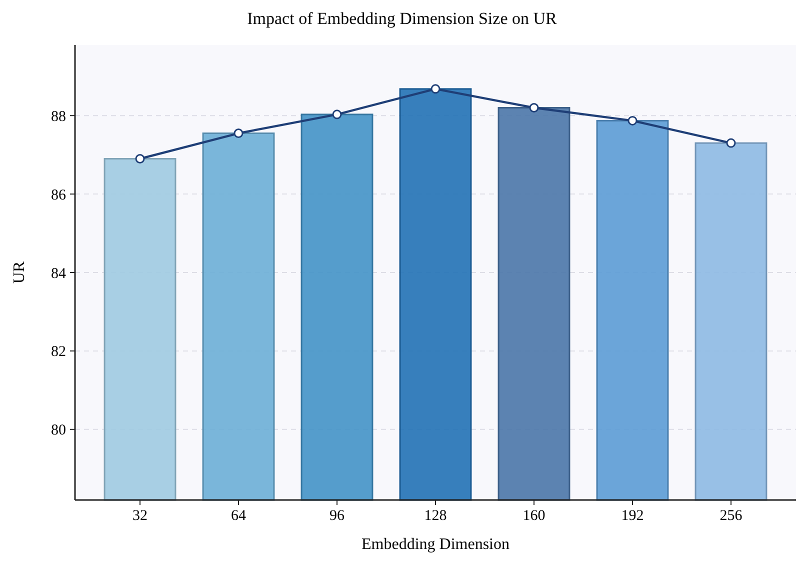 The height and width of the screenshot is (561, 804). I want to click on chart-title: Impact of Embedding Dimension Size on UR, so click(402, 18).